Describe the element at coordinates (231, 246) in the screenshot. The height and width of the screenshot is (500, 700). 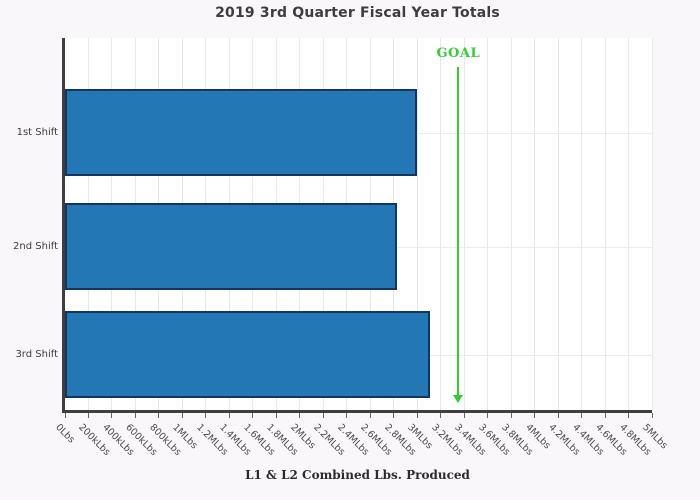
I see `bar-2nd-shift` at that location.